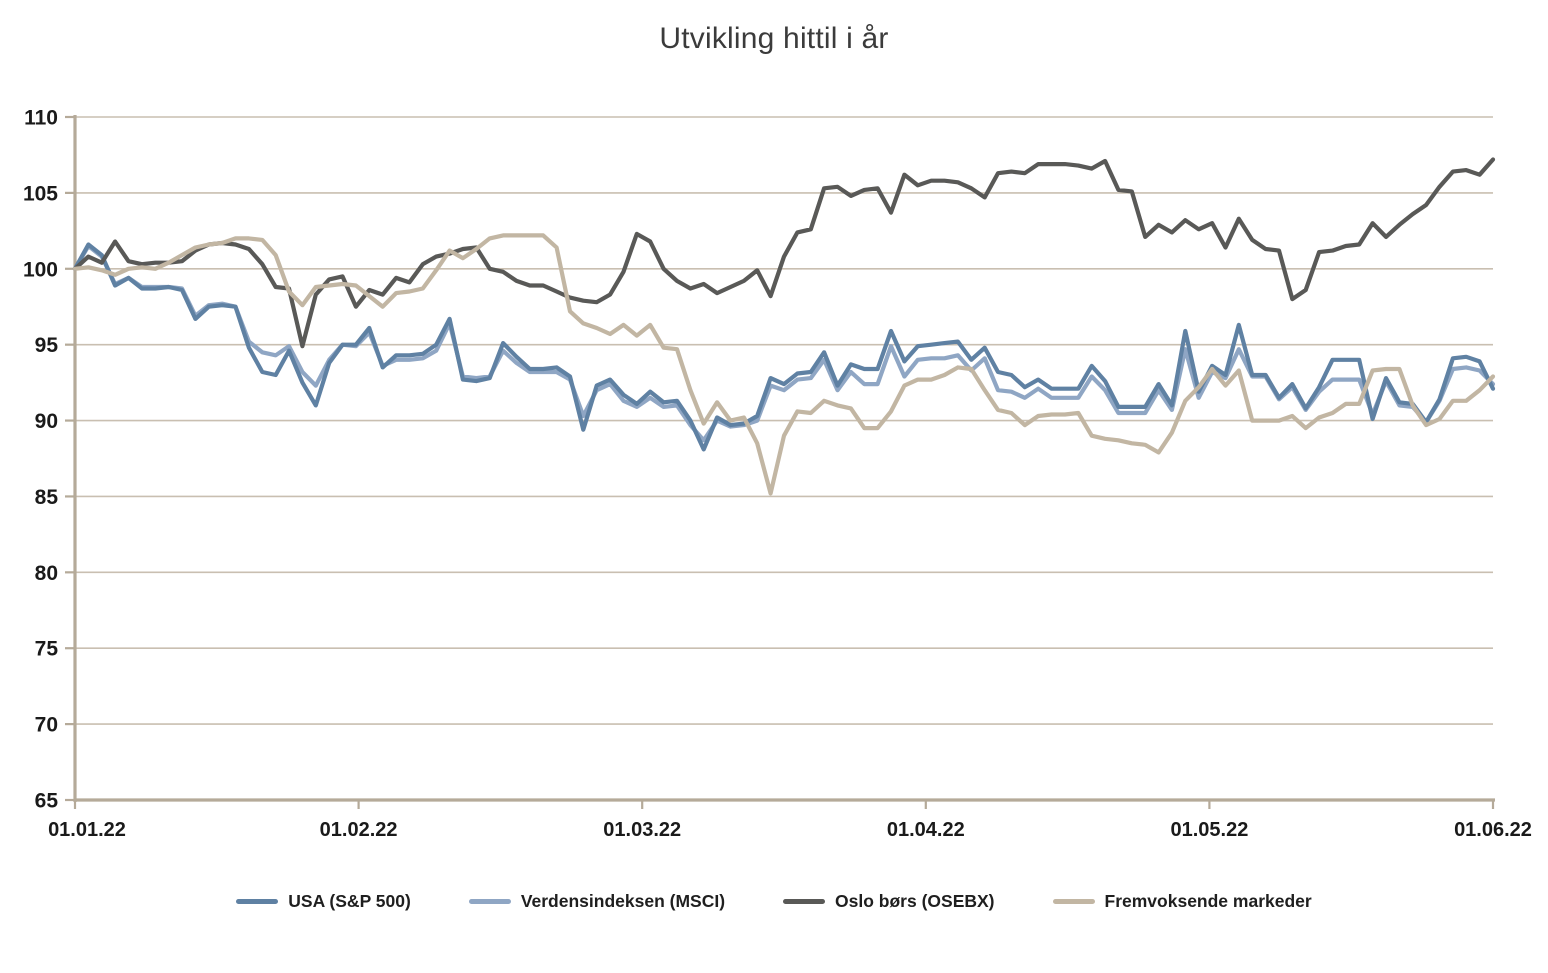  Describe the element at coordinates (47, 345) in the screenshot. I see `y-tick-label: 95` at that location.